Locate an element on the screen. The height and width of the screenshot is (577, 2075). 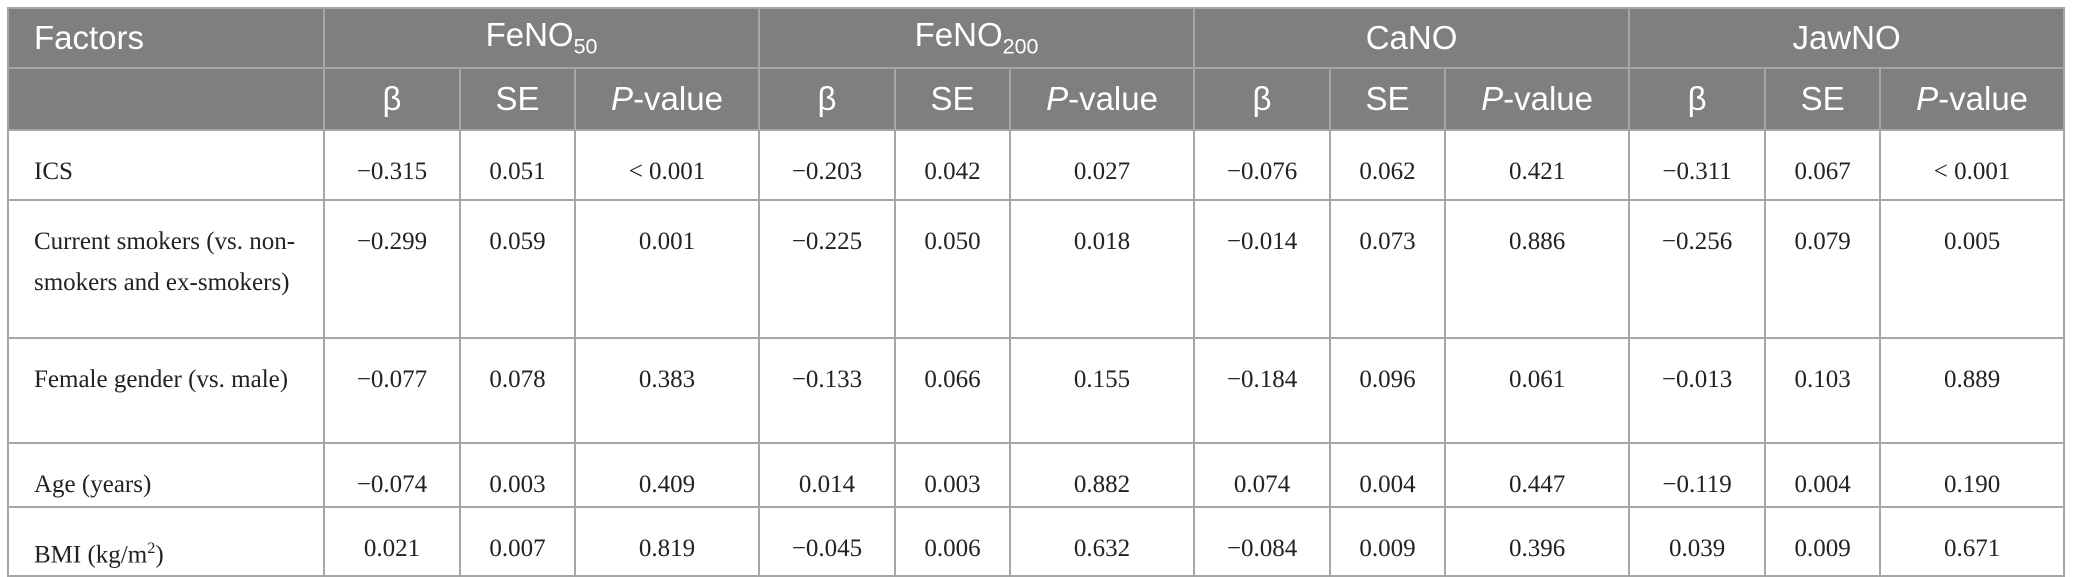
value-cell: 0.066 is located at coordinates (953, 390).